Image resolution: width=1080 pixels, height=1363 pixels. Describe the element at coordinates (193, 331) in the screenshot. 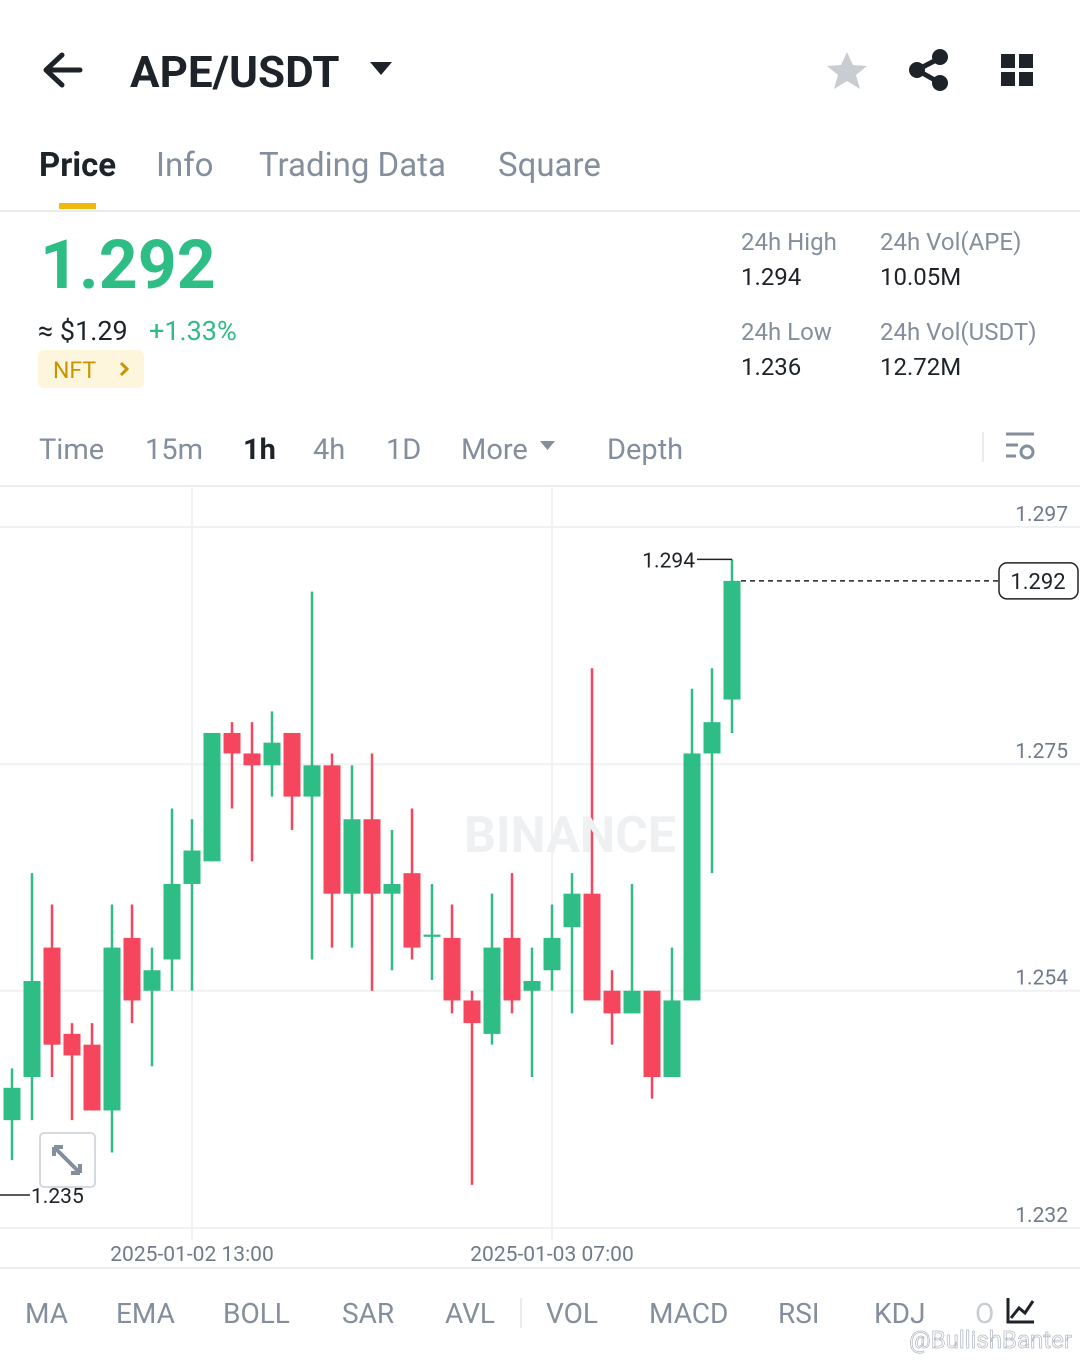

I see `price-change: +1.33%` at that location.